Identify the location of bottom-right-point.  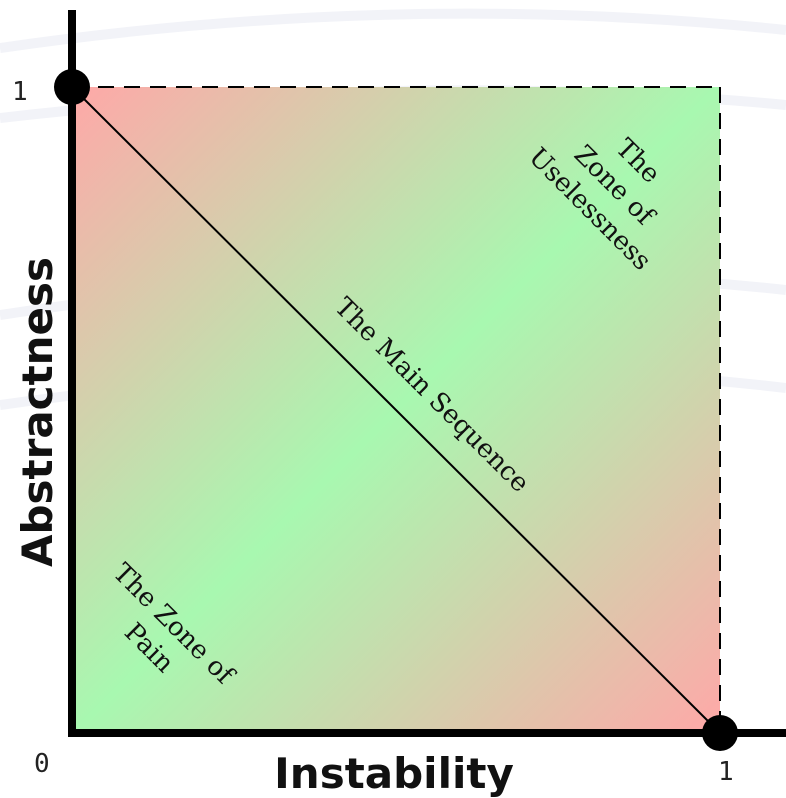
(720, 733).